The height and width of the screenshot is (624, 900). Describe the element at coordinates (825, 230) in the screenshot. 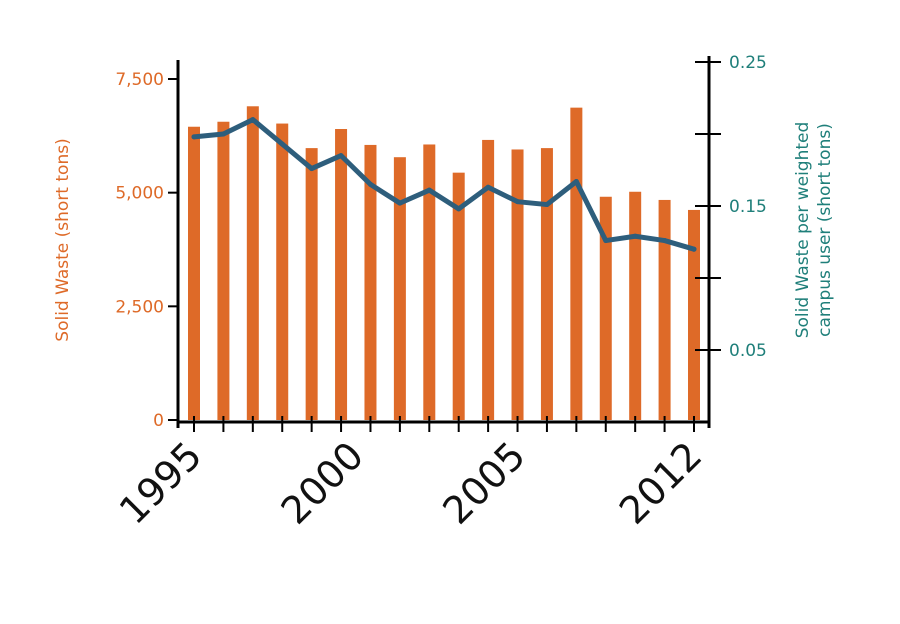

I see `right-axis-title-line-2: campus user (short tons)` at that location.